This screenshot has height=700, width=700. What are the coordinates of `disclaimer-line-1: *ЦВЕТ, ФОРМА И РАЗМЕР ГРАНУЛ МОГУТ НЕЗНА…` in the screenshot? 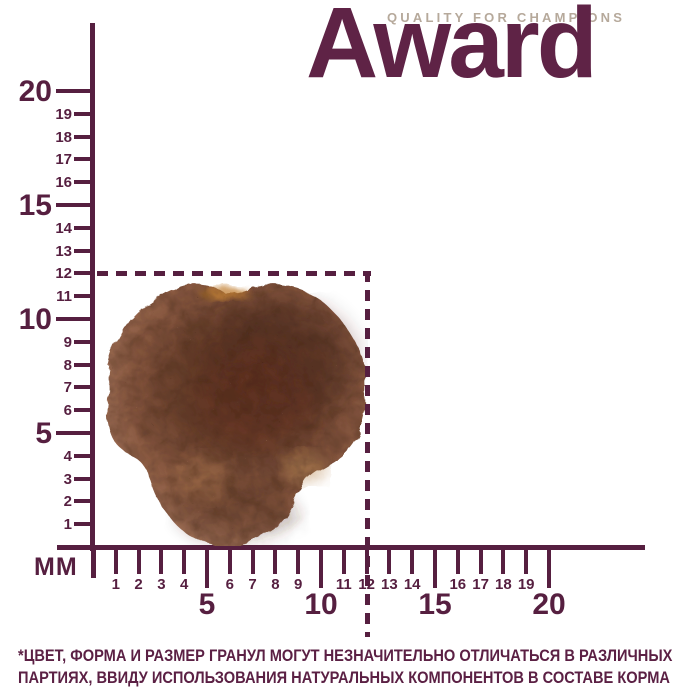 It's located at (345, 655).